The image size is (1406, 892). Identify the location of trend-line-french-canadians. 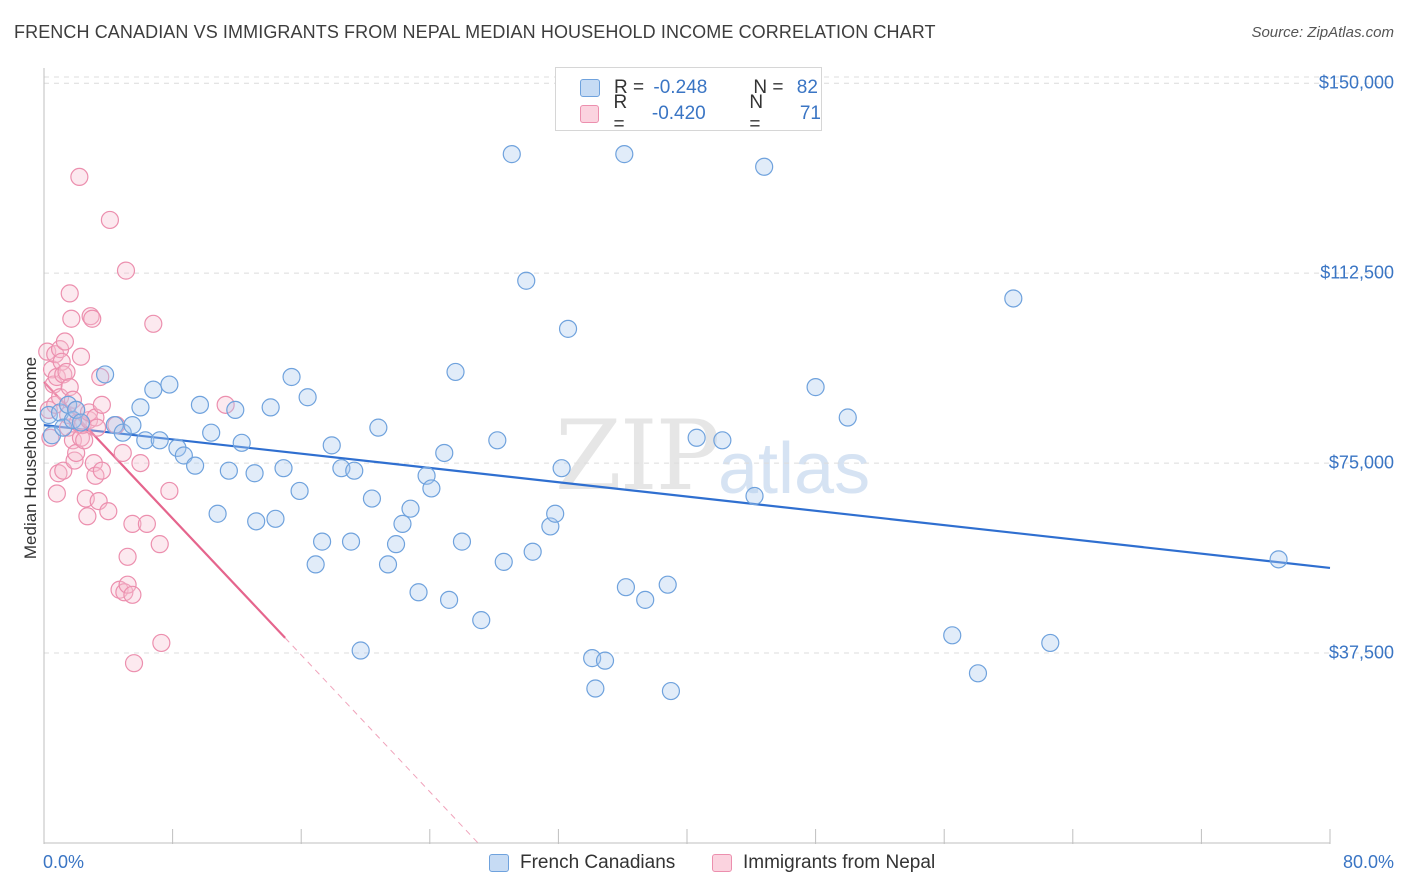
(687, 497).